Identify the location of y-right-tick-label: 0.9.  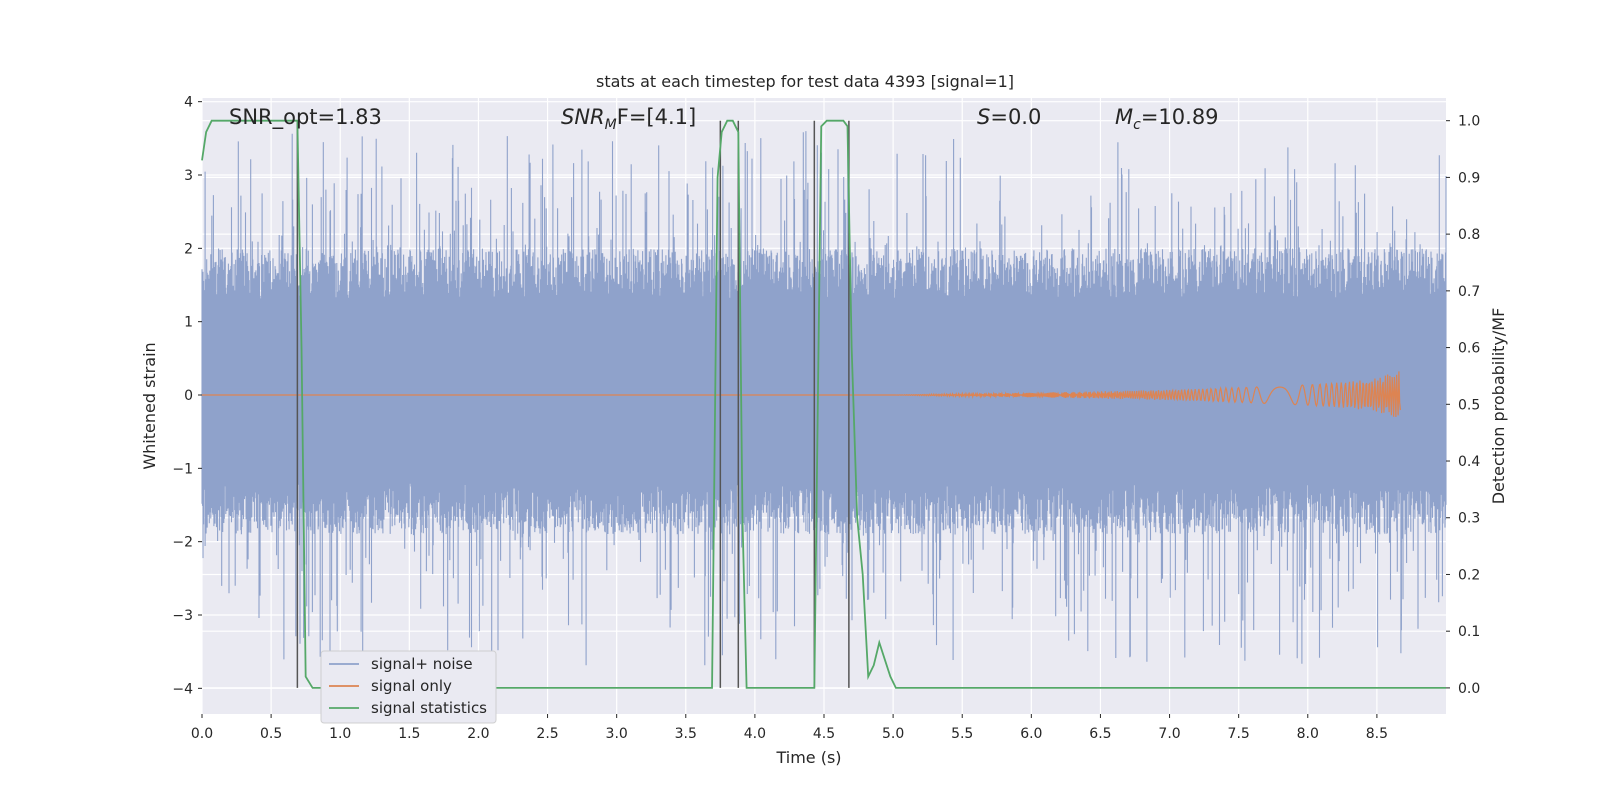
(1469, 178).